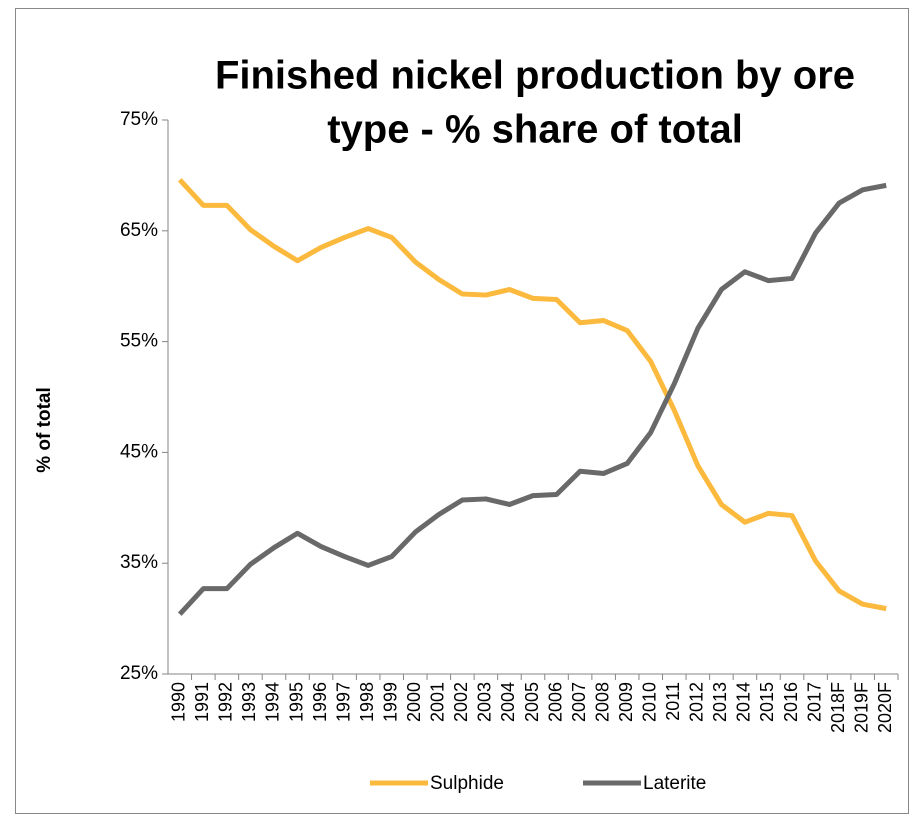 This screenshot has height=819, width=916. I want to click on y-axis-label: % of total, so click(44, 430).